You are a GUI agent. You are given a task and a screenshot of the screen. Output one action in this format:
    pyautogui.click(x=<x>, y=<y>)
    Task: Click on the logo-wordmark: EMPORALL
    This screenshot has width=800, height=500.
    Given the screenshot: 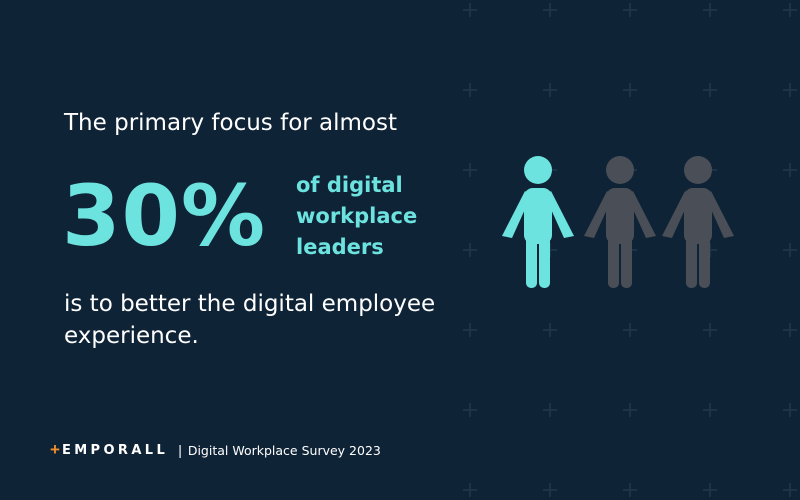 What is the action you would take?
    pyautogui.click(x=115, y=450)
    